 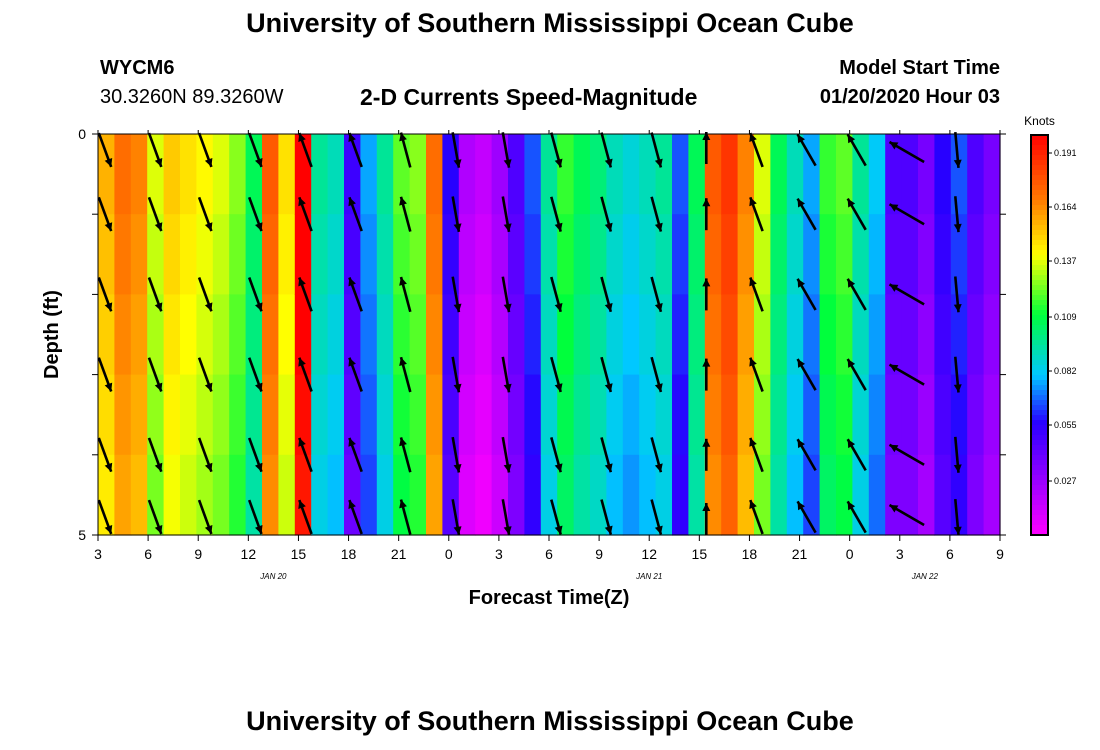 What do you see at coordinates (850, 554) in the screenshot?
I see `x-tick-label: 0` at bounding box center [850, 554].